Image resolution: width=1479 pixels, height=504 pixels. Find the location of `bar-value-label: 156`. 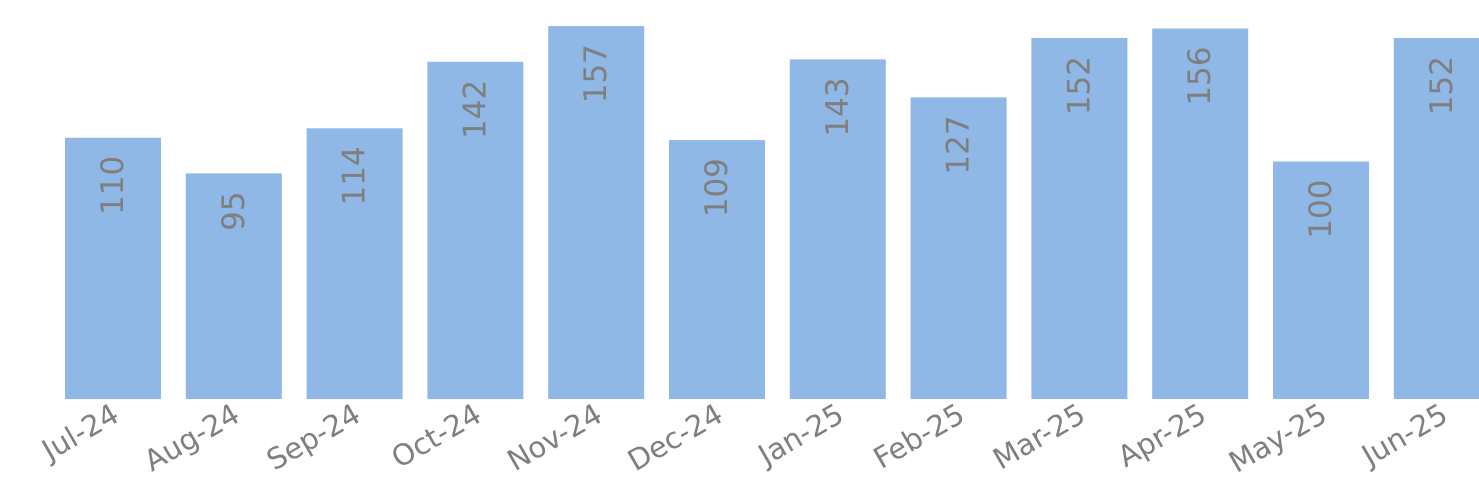

bar-value-label: 156 is located at coordinates (1200, 76).